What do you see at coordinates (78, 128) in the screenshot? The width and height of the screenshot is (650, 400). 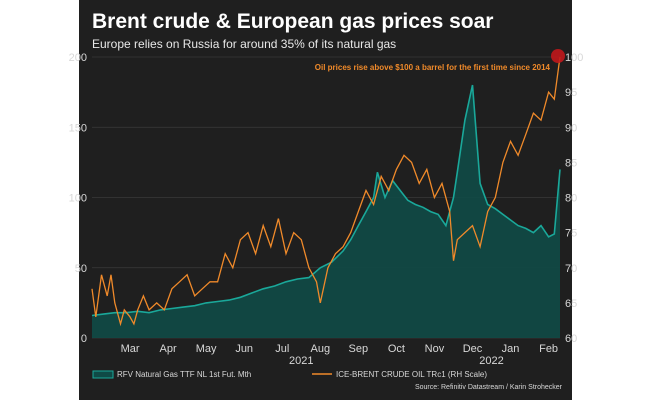 I see `left-tick-150: 150` at bounding box center [78, 128].